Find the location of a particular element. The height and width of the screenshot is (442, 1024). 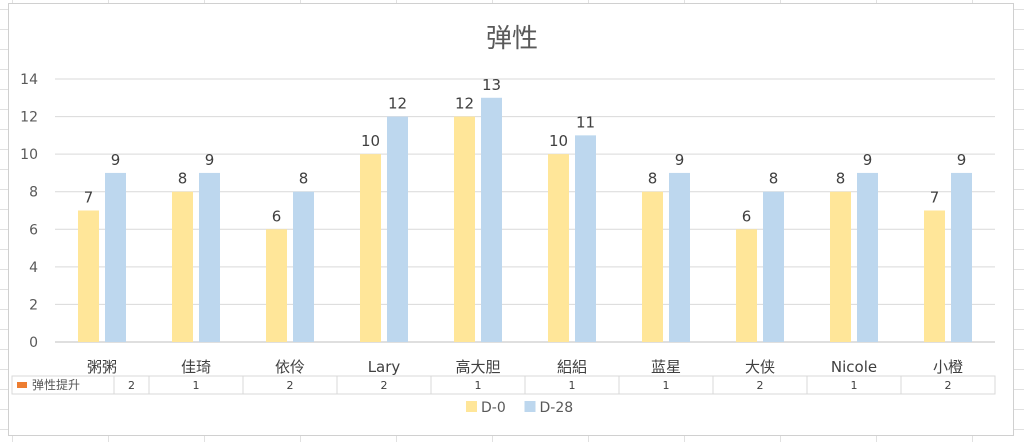

category-label: Lary is located at coordinates (384, 367).